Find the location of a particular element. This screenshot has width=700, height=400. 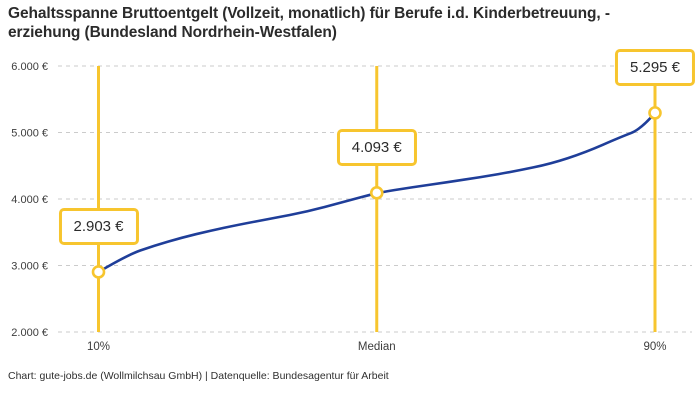

x-tick-label: Median is located at coordinates (377, 347).